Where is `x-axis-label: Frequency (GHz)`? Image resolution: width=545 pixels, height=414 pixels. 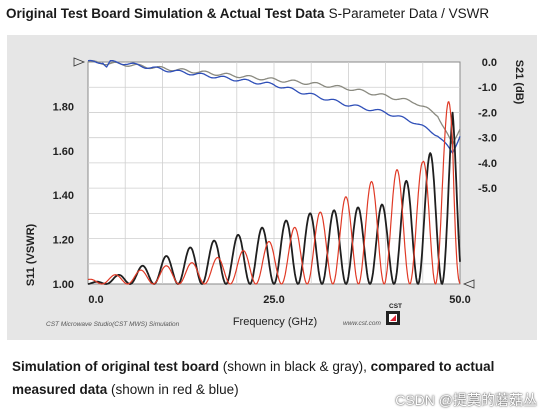 x-axis-label: Frequency (GHz) is located at coordinates (275, 322).